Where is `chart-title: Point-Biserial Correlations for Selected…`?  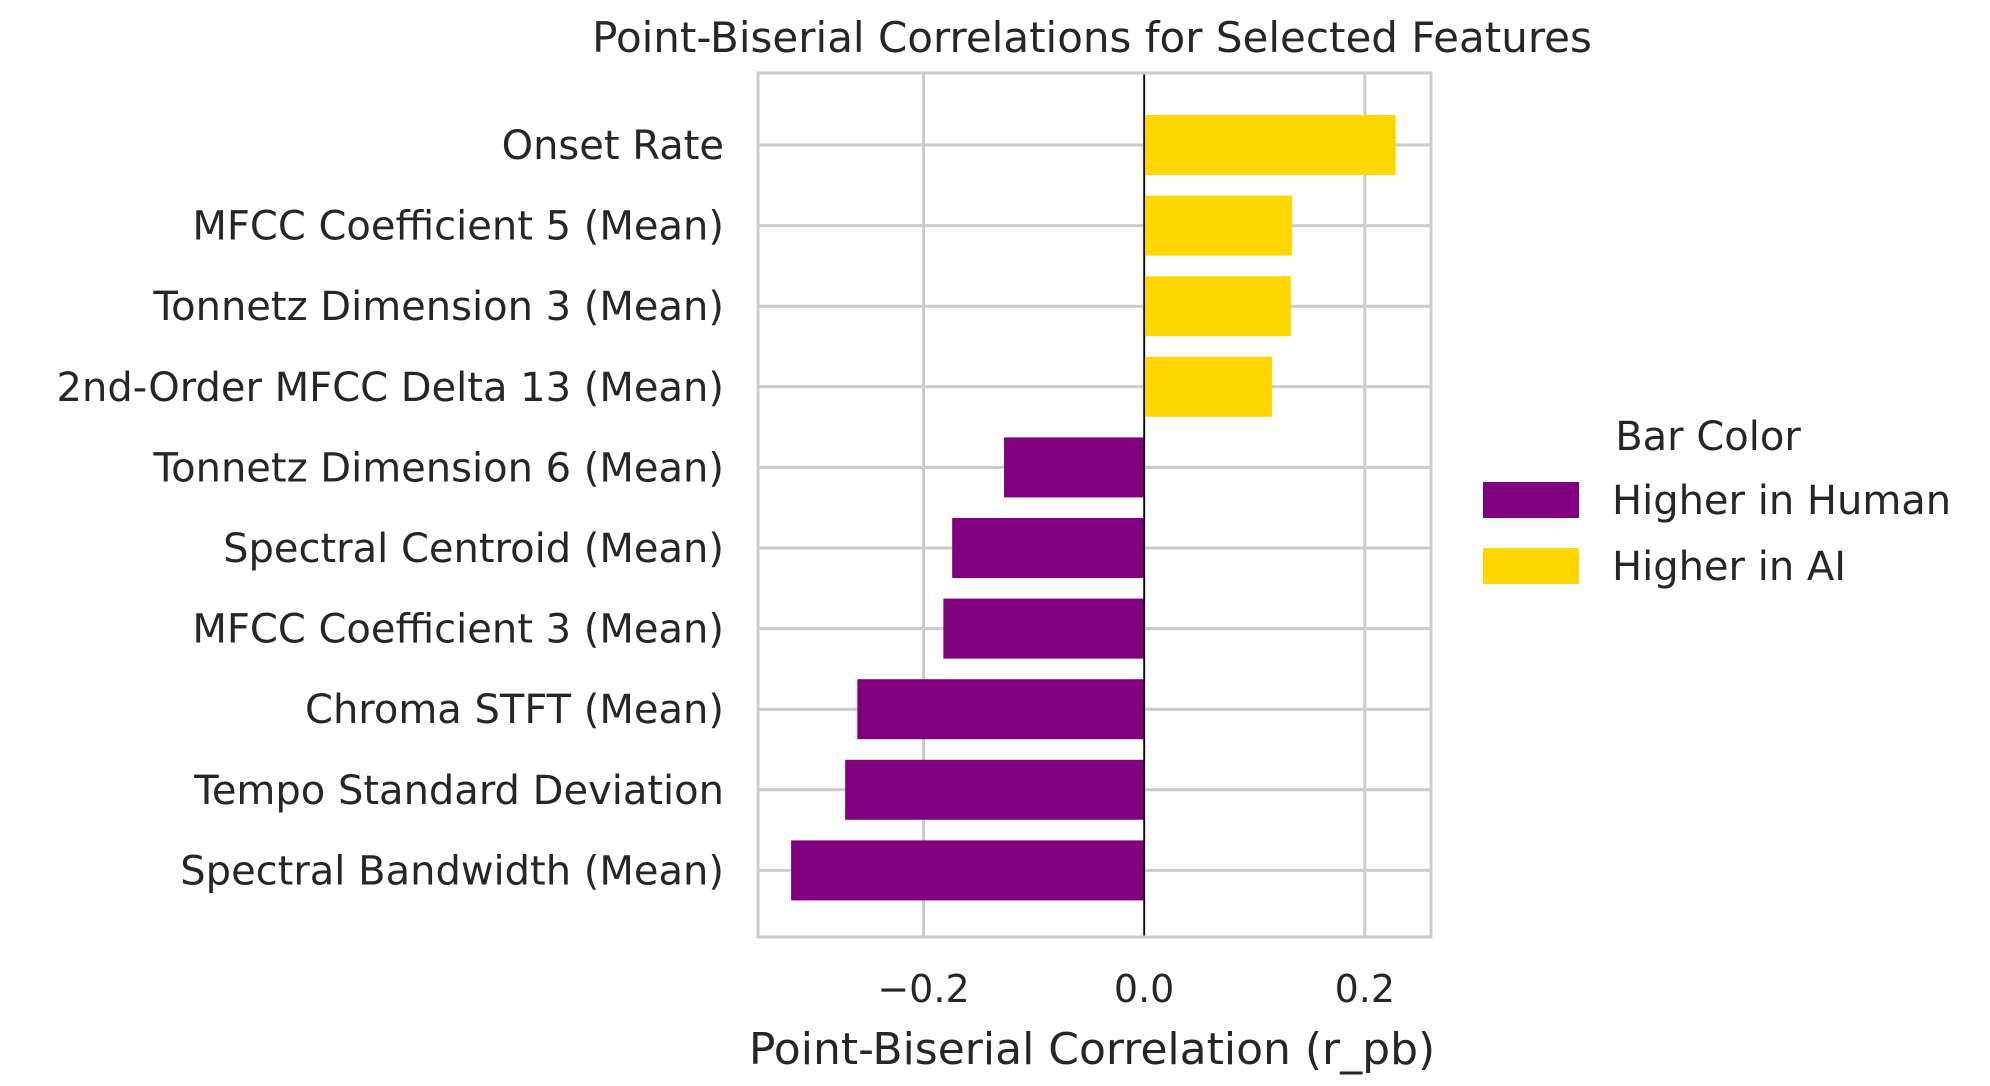 chart-title: Point-Biserial Correlations for Selected… is located at coordinates (1092, 37).